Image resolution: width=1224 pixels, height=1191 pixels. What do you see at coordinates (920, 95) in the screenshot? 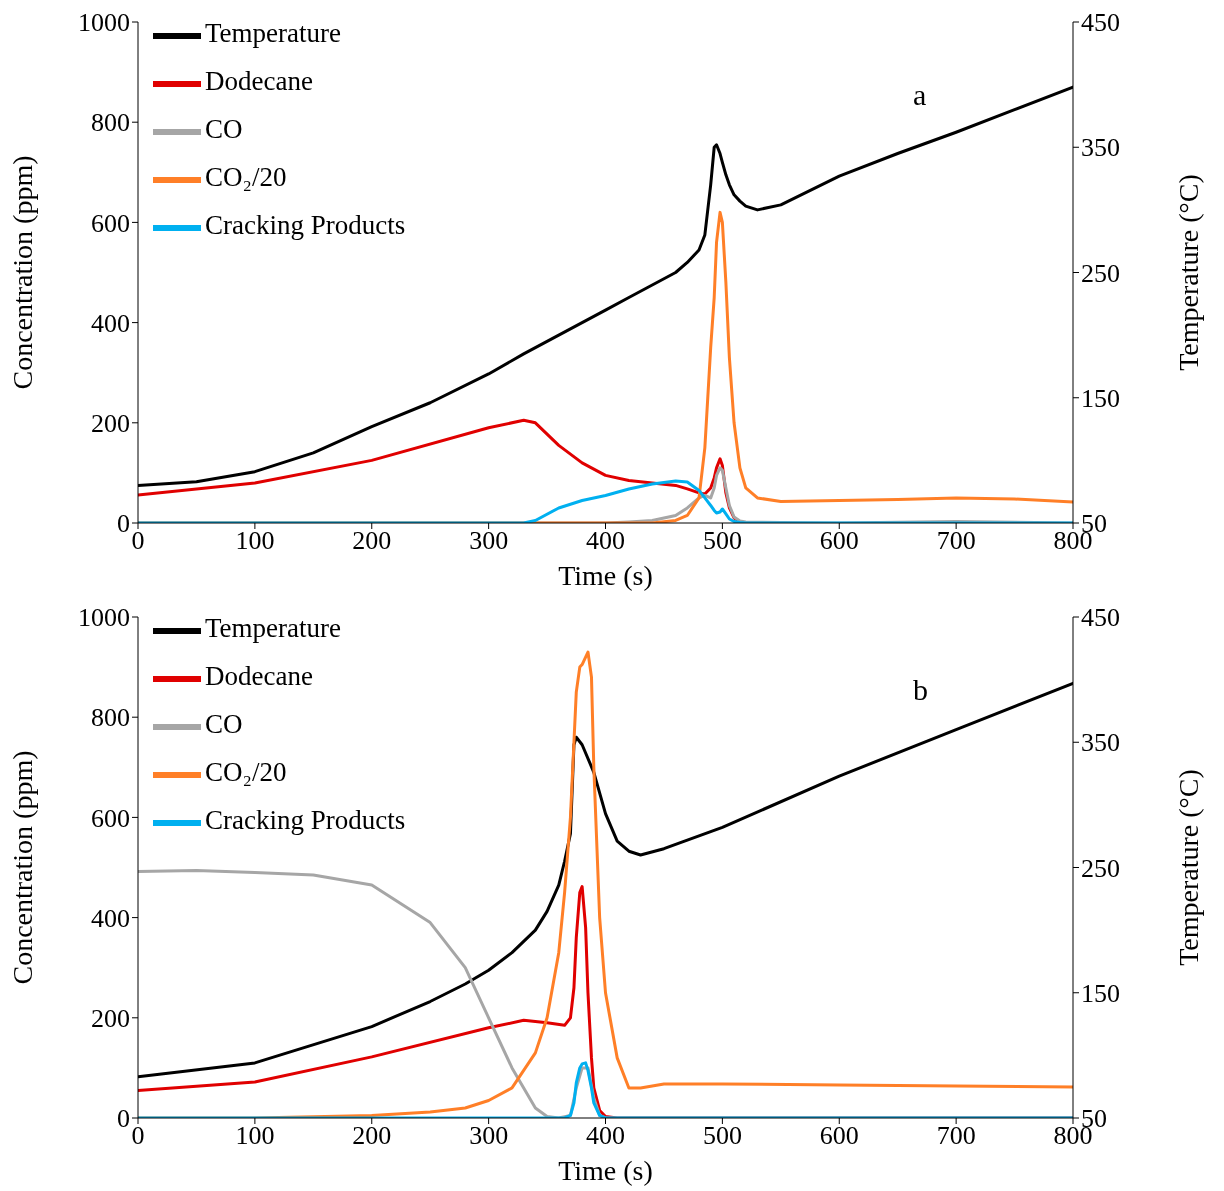
I see `annotation: a` at bounding box center [920, 95].